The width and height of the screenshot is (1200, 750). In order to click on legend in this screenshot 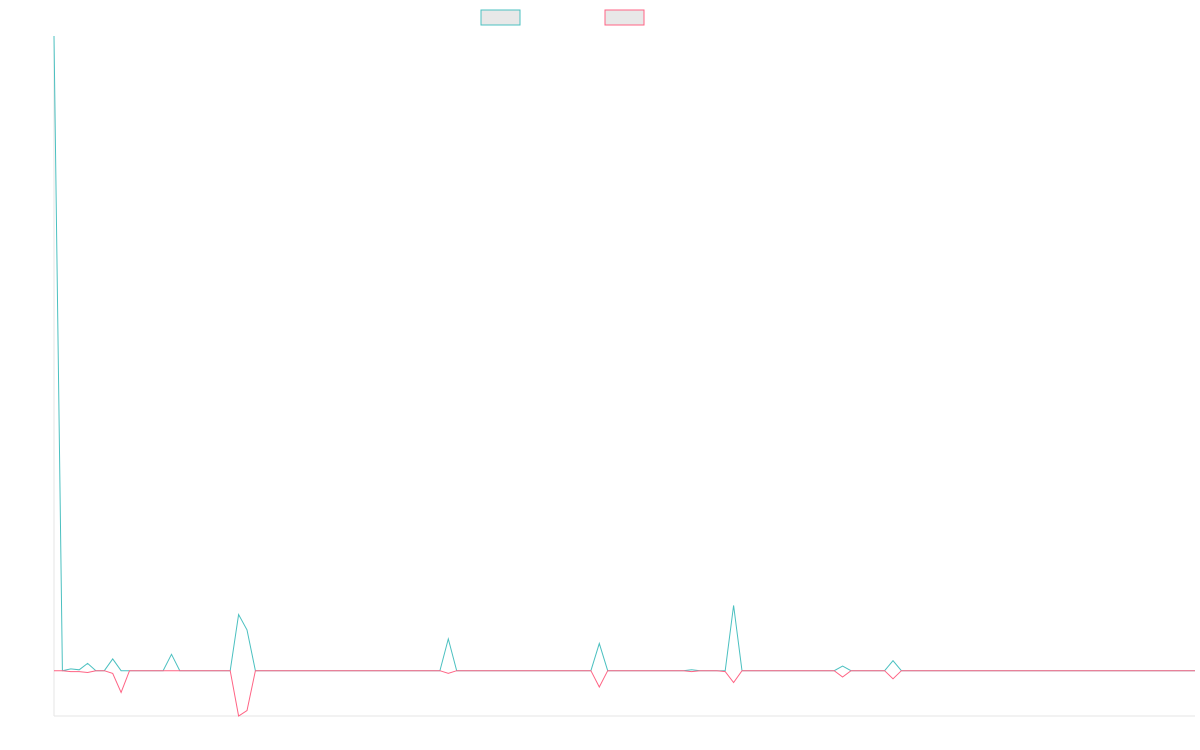, I will do `click(562, 17)`.